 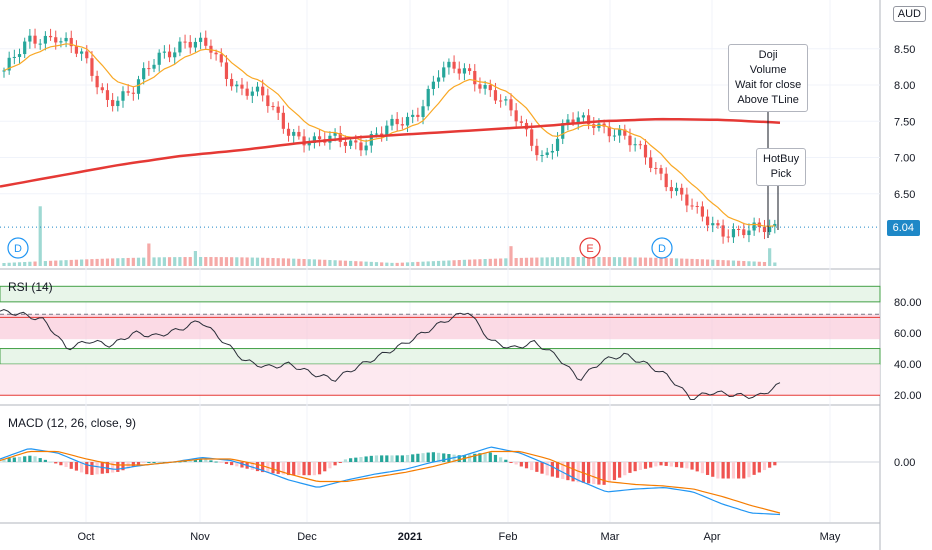 I want to click on volume-bars, so click(x=389, y=236).